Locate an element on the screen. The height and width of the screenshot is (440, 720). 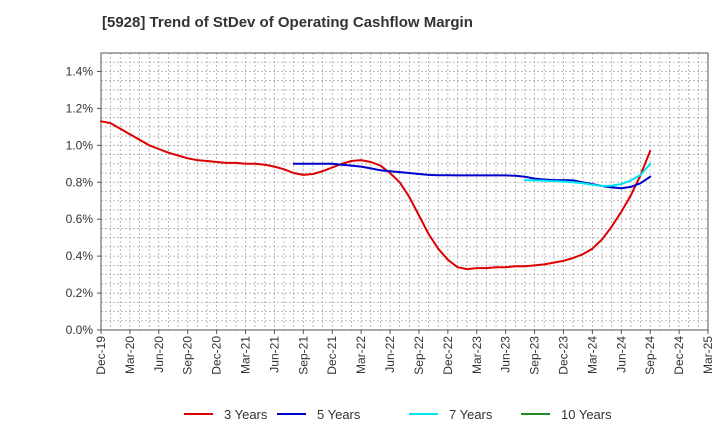
legend-label: 5 Years is located at coordinates (339, 414).